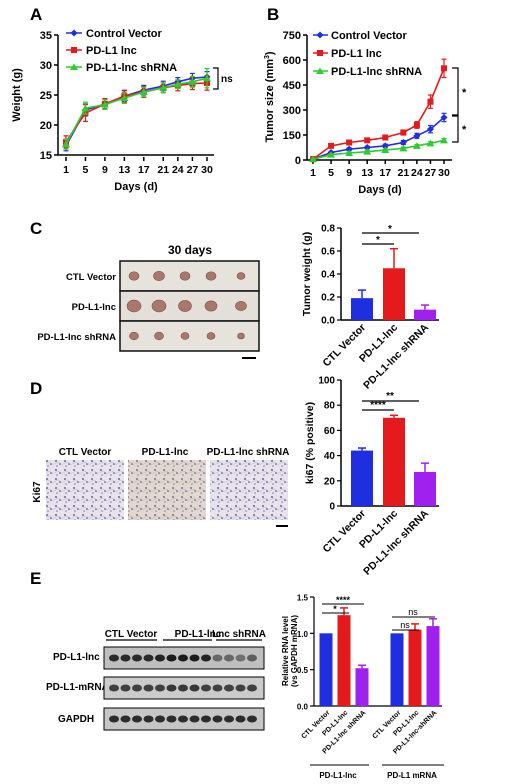  I want to click on y-tick-label: 80, so click(330, 406).